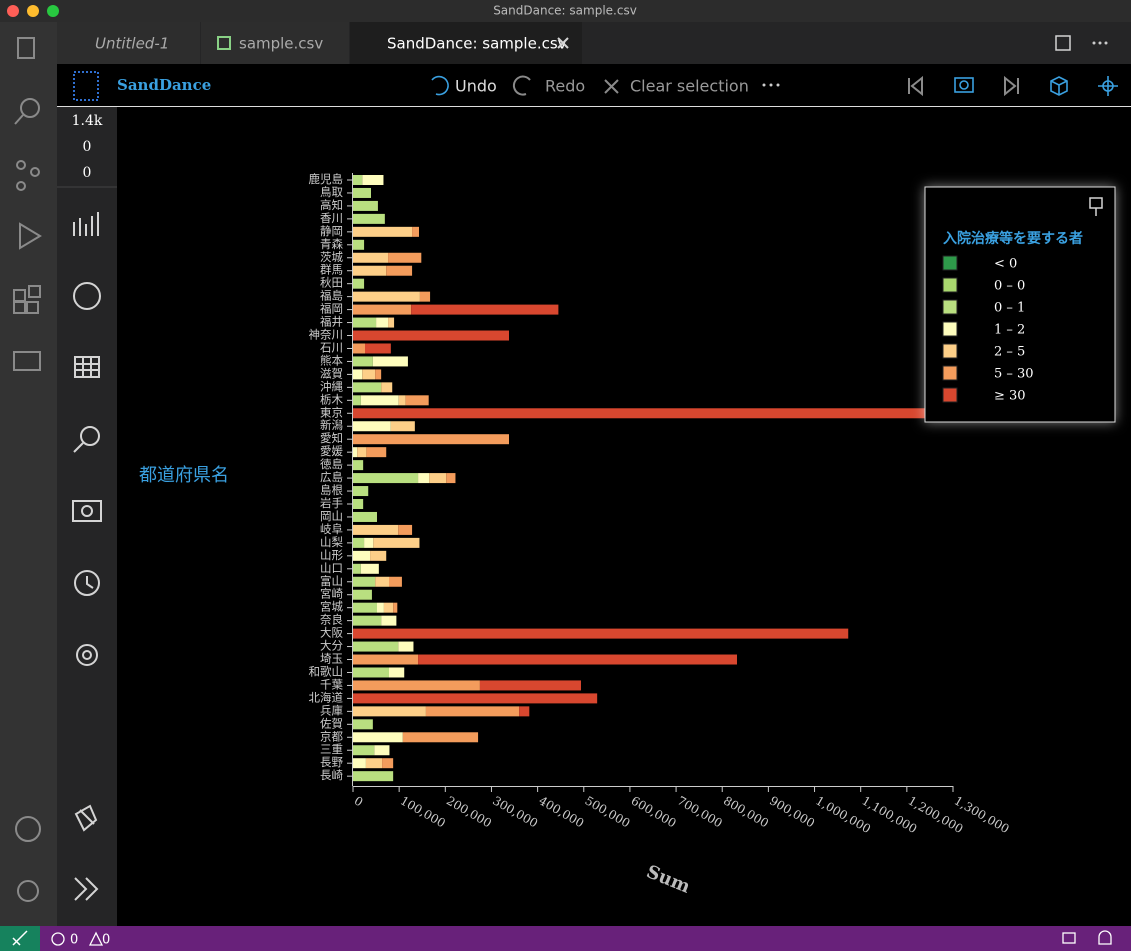 This screenshot has height=951, width=1131. Describe the element at coordinates (611, 86) in the screenshot. I see `clear-icon` at that location.